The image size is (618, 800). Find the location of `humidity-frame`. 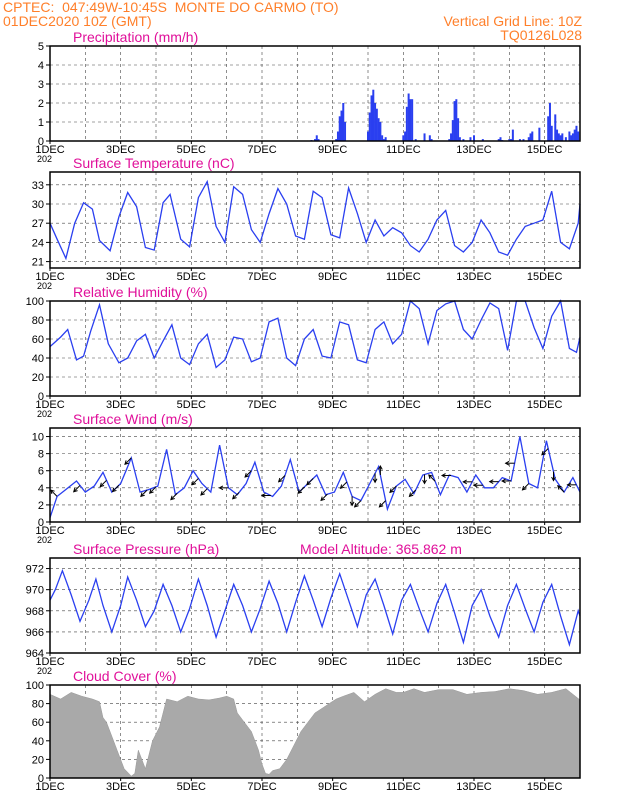

humidity-frame is located at coordinates (315, 348).